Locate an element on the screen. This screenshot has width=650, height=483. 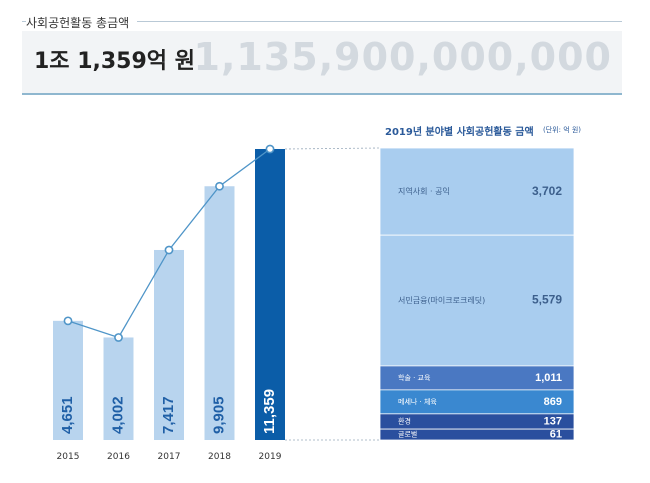
header-bottom-line is located at coordinates (322, 94).